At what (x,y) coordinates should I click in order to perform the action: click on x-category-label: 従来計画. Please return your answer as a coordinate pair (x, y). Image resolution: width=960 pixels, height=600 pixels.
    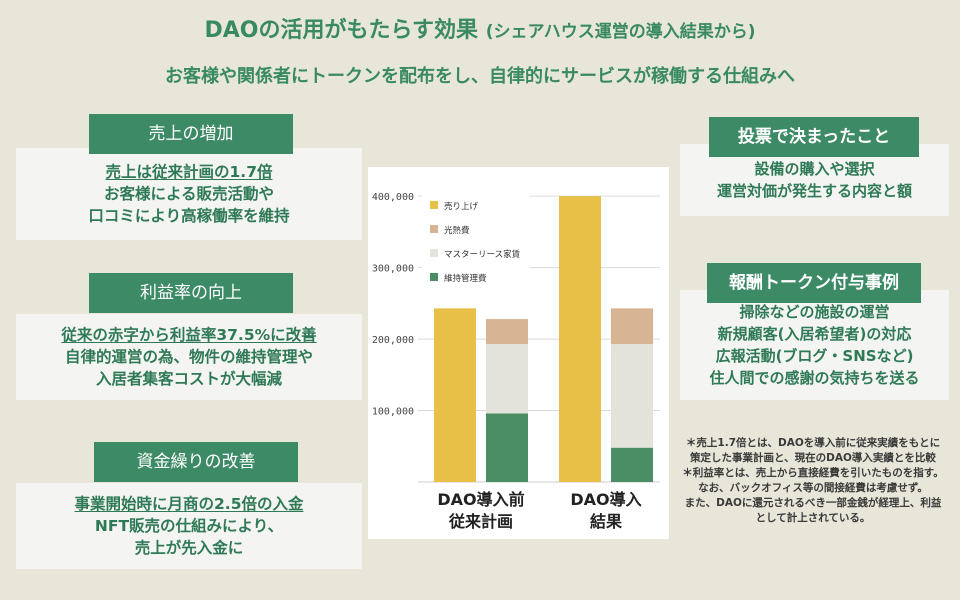
    Looking at the image, I should click on (480, 521).